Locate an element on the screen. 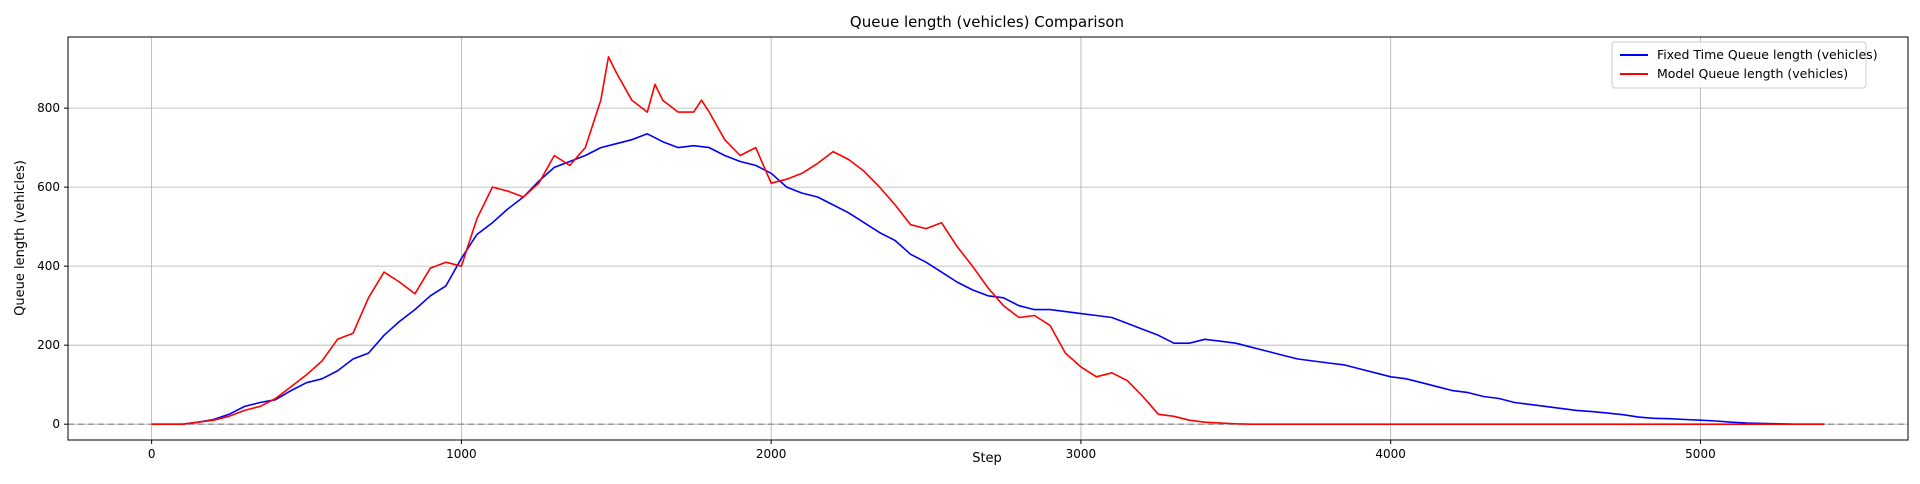 Image resolution: width=1920 pixels, height=484 pixels. x-tick-label: 4000 is located at coordinates (1390, 454).